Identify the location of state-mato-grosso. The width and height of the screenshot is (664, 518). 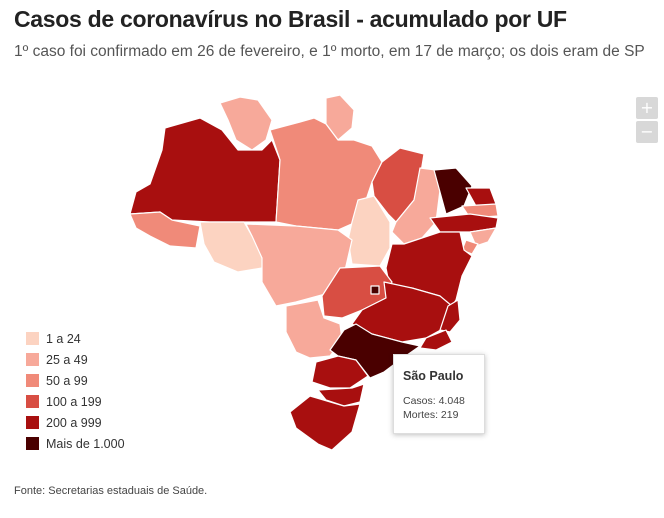
(299, 265).